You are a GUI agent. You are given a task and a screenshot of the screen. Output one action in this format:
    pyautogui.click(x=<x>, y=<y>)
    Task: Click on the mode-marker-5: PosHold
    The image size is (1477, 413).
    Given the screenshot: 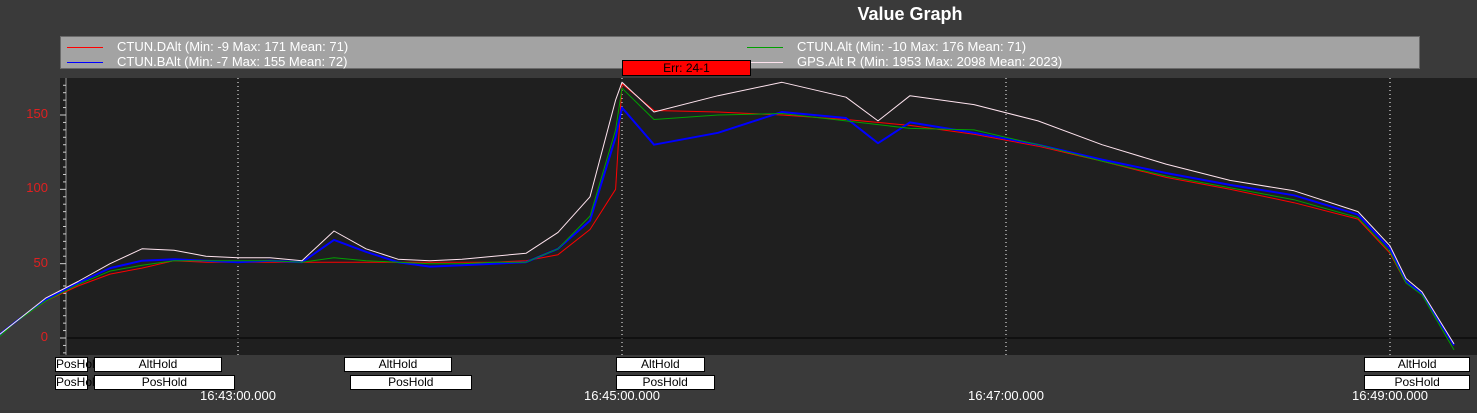 What is the action you would take?
    pyautogui.click(x=78, y=382)
    